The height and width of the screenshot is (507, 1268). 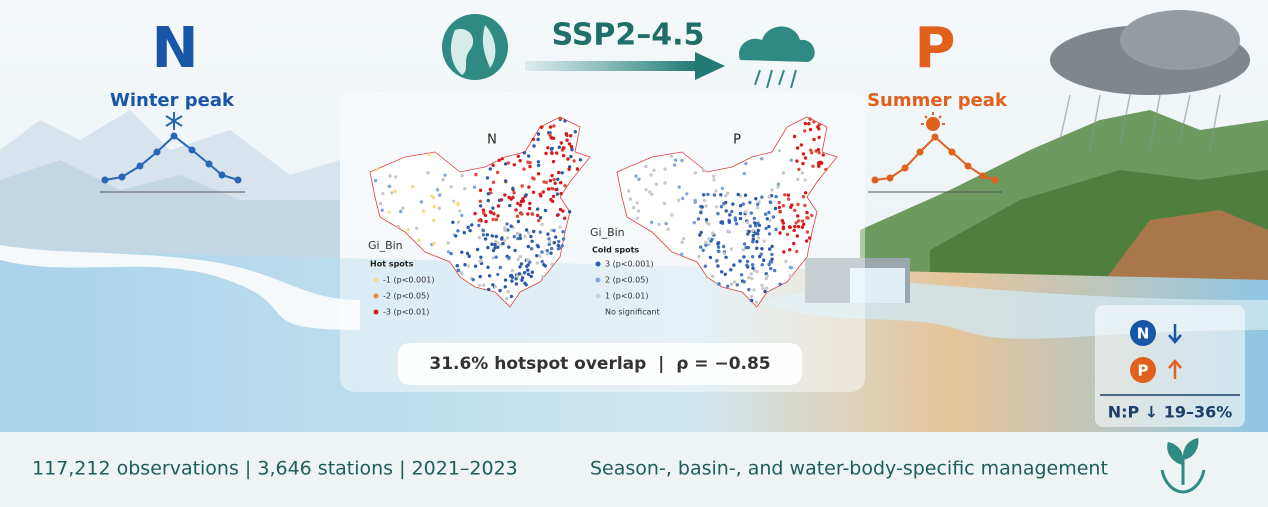 I want to click on plant-hands-icon, so click(x=1183, y=466).